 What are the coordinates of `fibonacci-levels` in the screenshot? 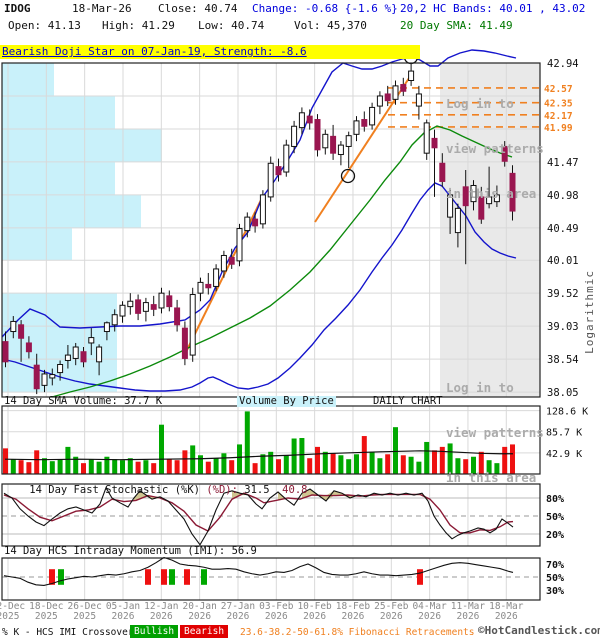 It's located at (464, 107).